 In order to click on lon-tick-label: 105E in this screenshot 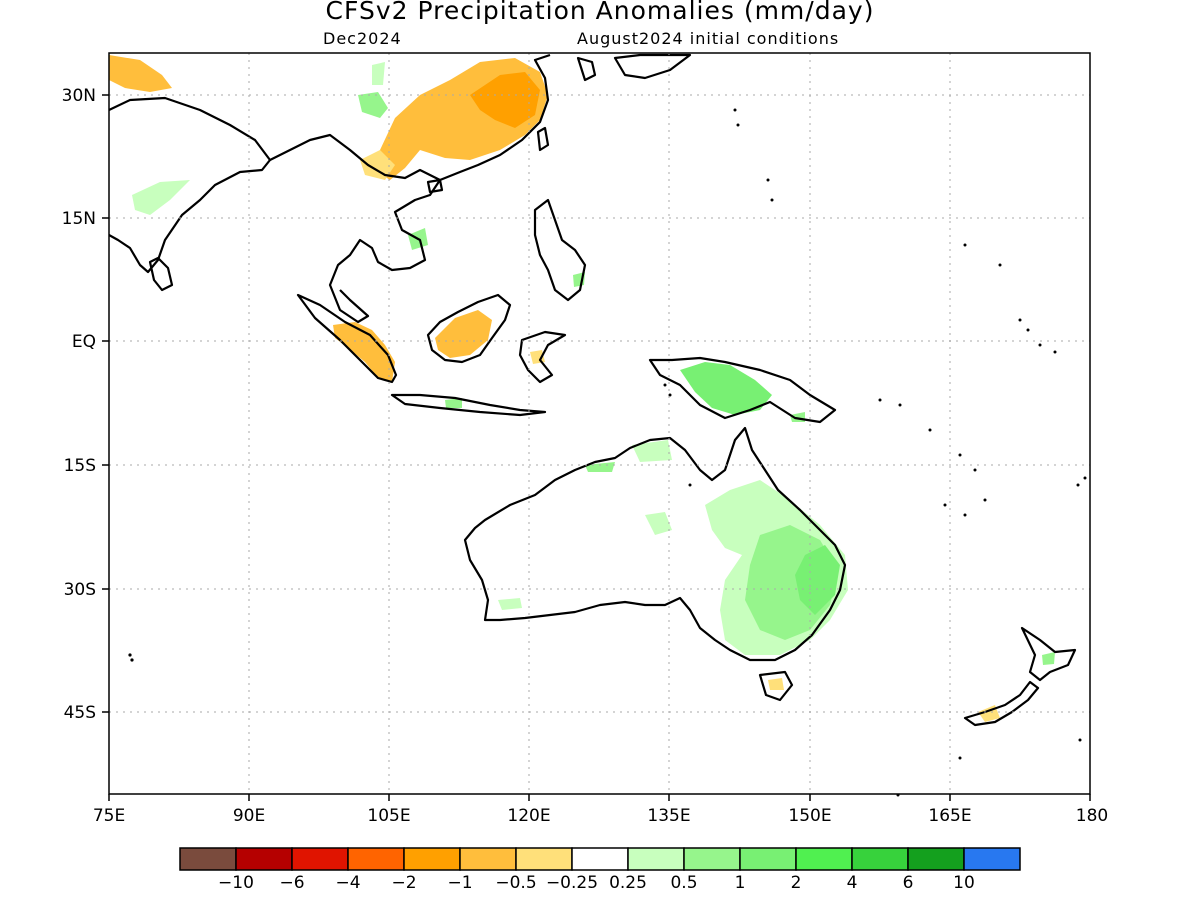, I will do `click(388, 816)`.